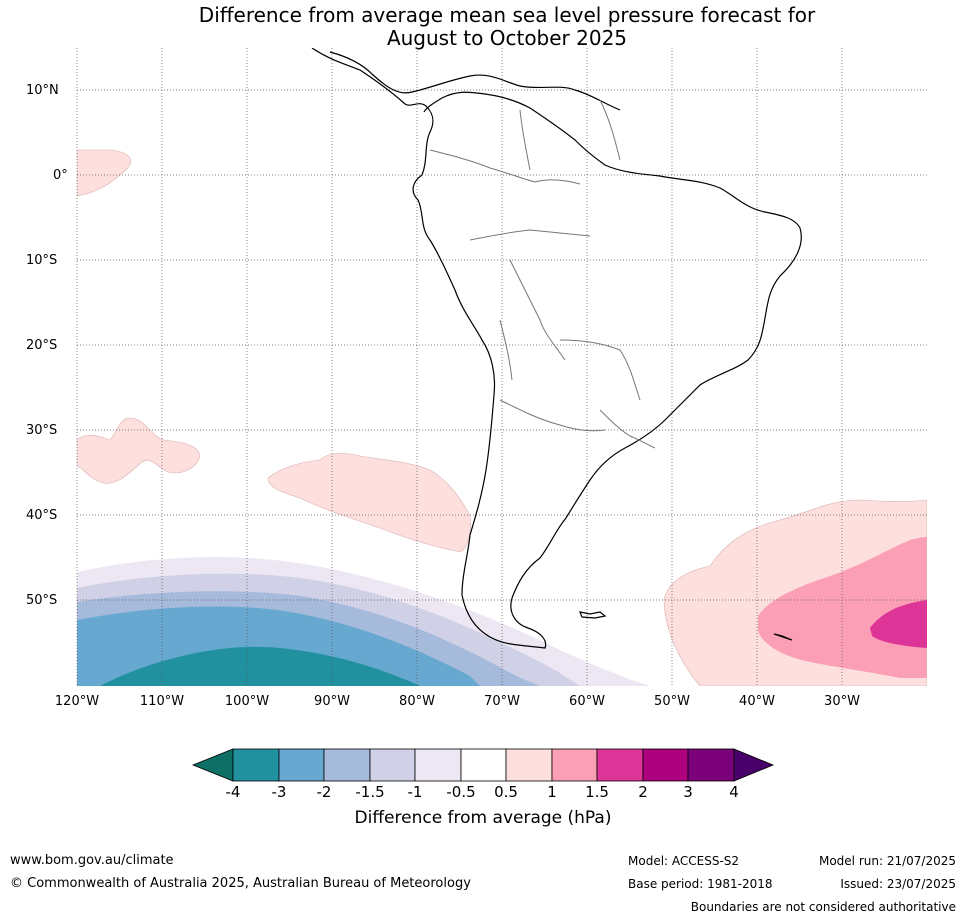 The width and height of the screenshot is (965, 919). What do you see at coordinates (734, 792) in the screenshot?
I see `colorbar-tick: 4` at bounding box center [734, 792].